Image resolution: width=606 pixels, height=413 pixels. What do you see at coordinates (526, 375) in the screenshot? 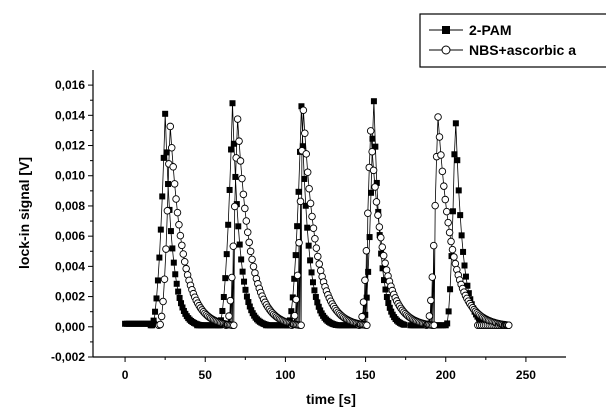
I see `x-tick-label: 250` at bounding box center [526, 375].